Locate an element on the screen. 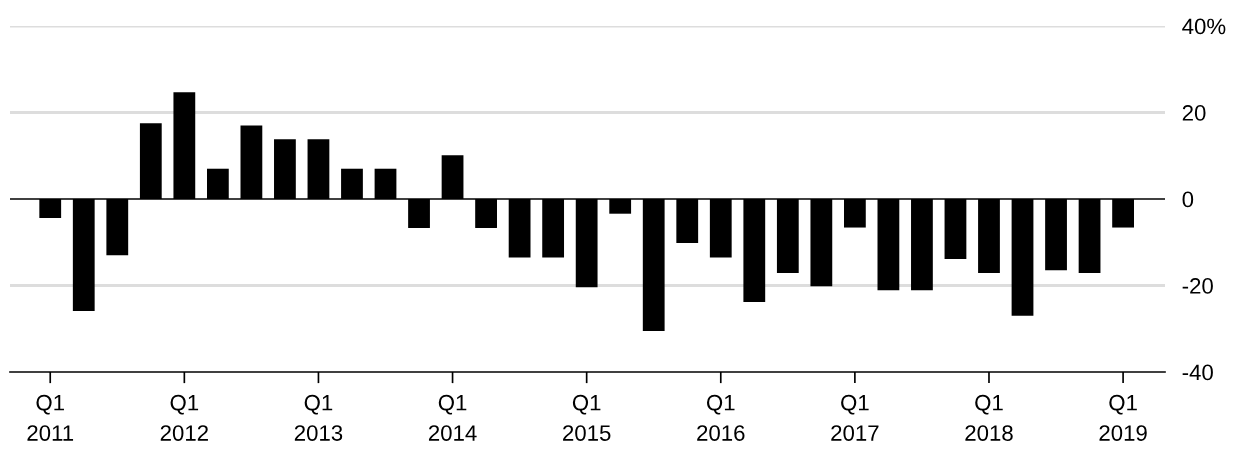  x-tick-label: Q1 2018 is located at coordinates (989, 417).